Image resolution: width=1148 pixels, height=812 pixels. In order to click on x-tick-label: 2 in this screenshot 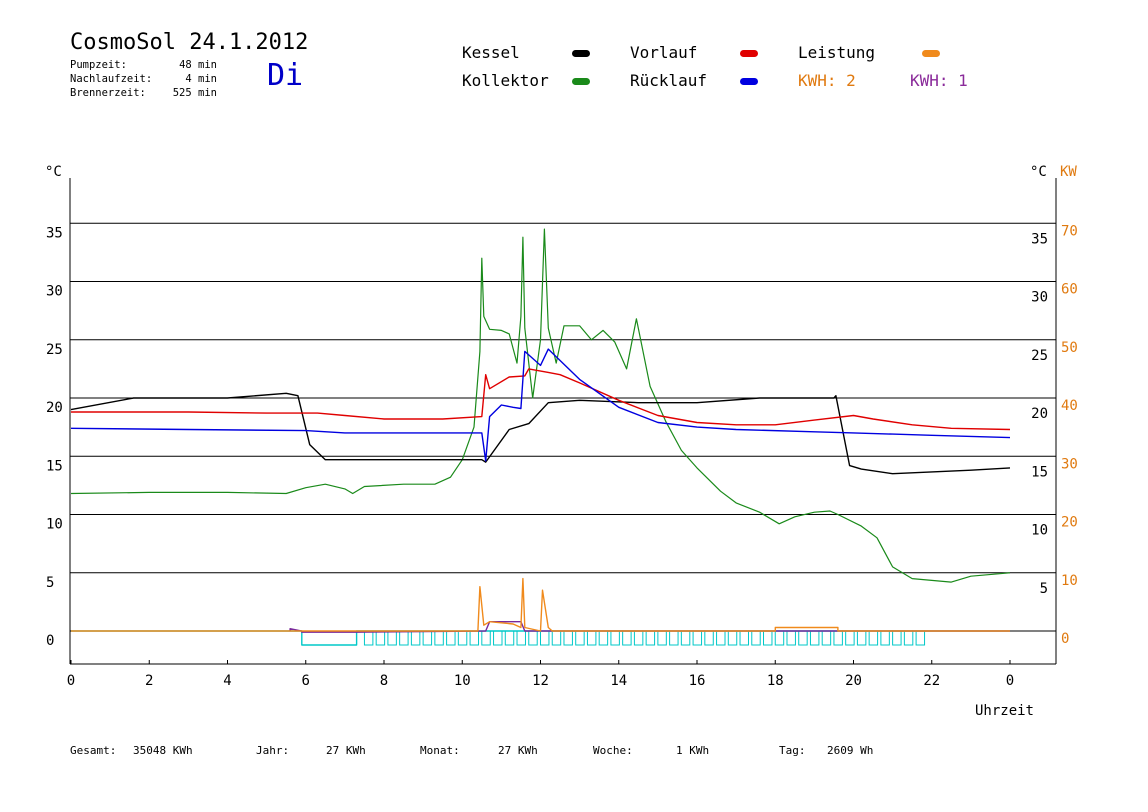, I will do `click(149, 681)`.